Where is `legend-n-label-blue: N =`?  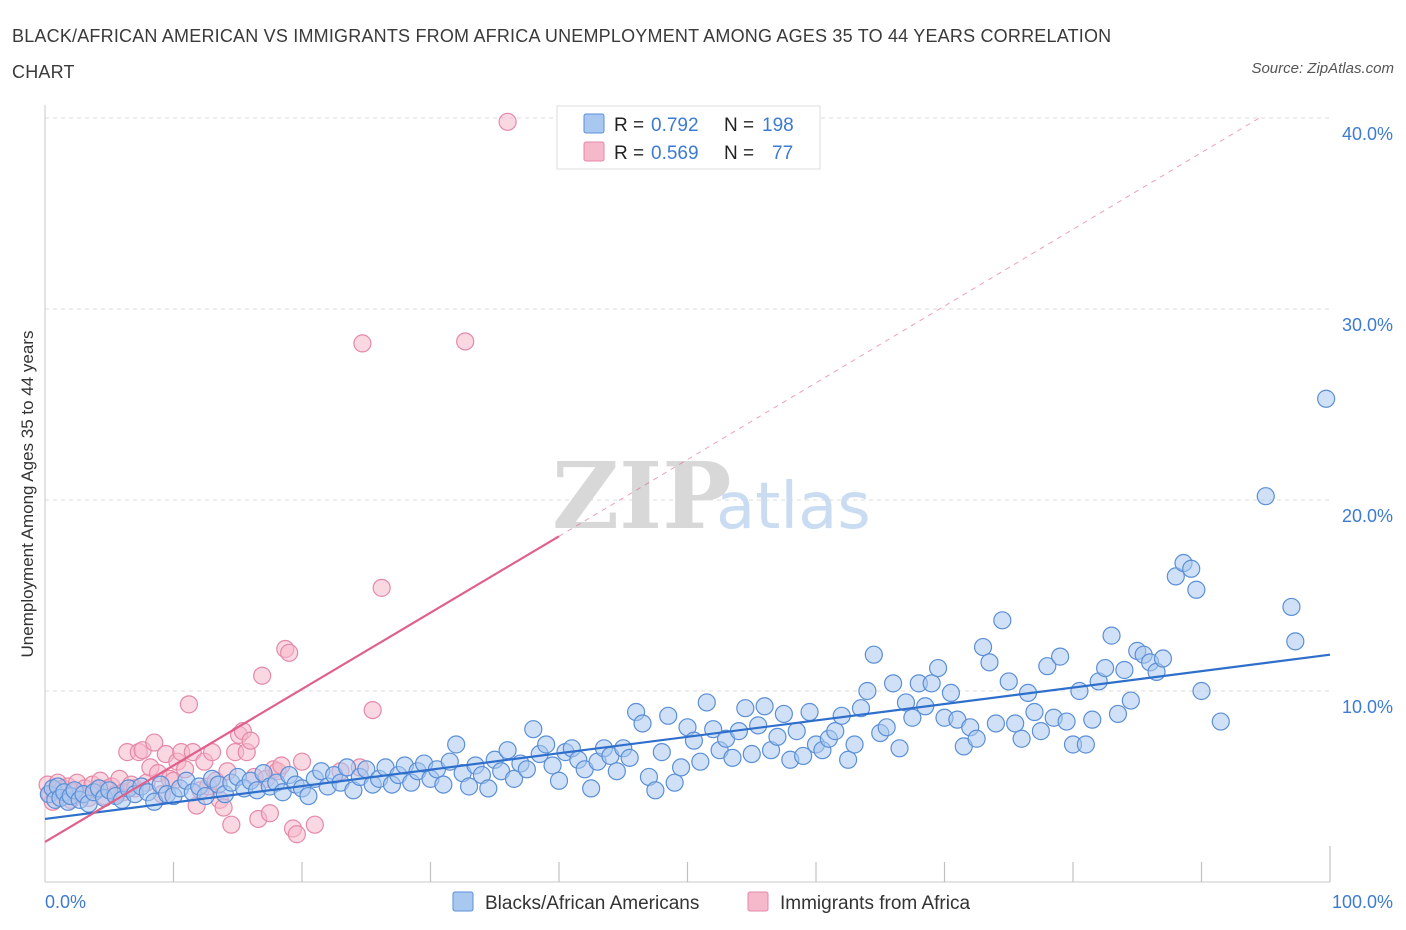 legend-n-label-blue: N = is located at coordinates (739, 125).